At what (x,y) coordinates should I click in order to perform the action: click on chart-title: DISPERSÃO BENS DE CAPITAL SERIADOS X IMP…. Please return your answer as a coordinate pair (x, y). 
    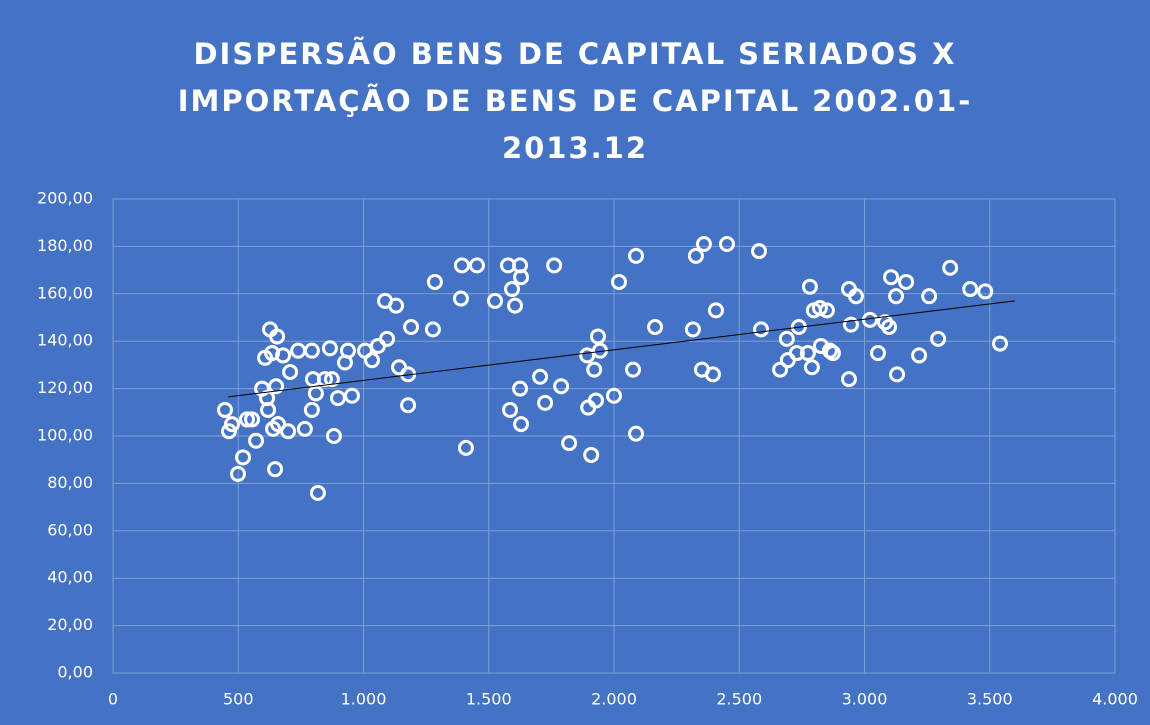
    Looking at the image, I should click on (575, 101).